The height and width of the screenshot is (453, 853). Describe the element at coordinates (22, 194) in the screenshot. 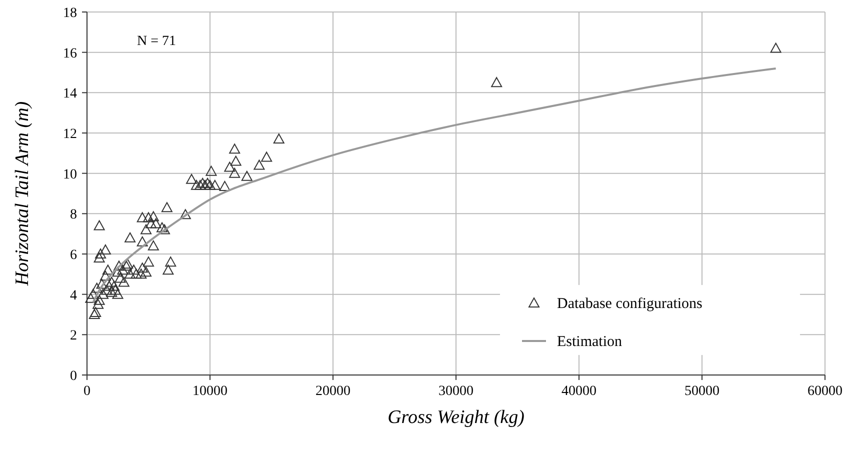

I see `y-axis-title: Horizontal Tail Arm (m)` at that location.